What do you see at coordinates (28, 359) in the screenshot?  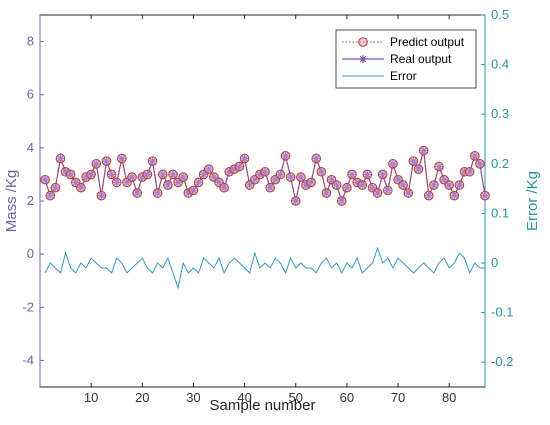 I see `y-left-tick-label: -4` at bounding box center [28, 359].